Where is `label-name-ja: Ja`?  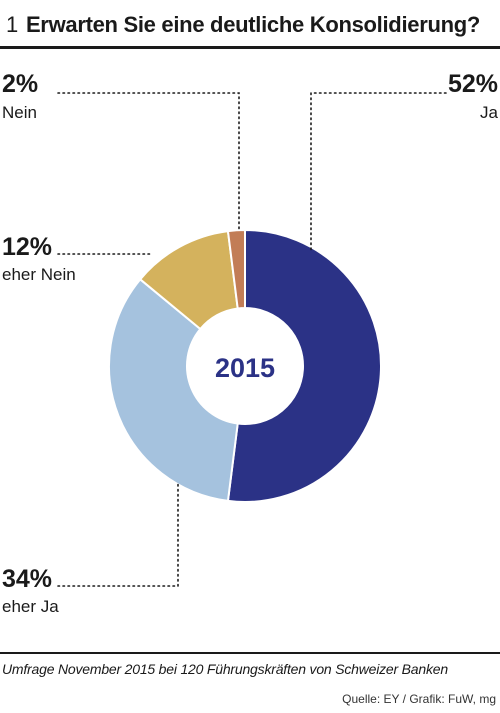
label-name-ja: Ja is located at coordinates (489, 112).